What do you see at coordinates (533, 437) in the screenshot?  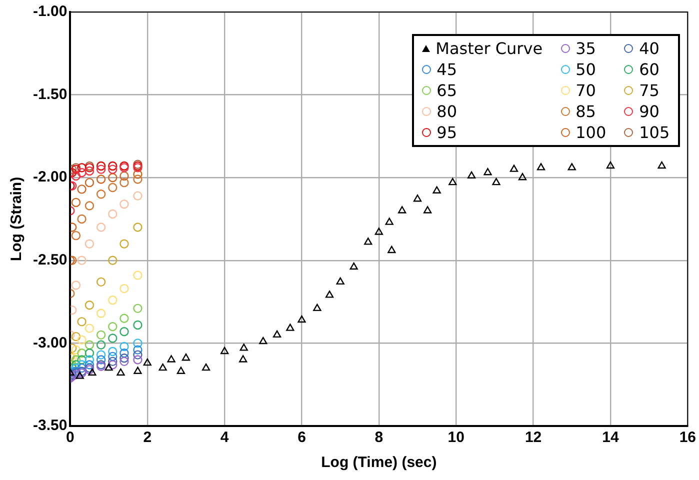 I see `x-tick-label: 12` at bounding box center [533, 437].